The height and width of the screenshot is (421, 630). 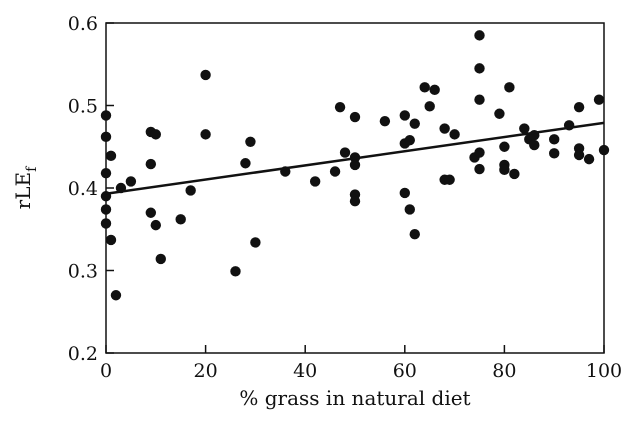 I want to click on x-tick-label: 0, so click(x=106, y=371).